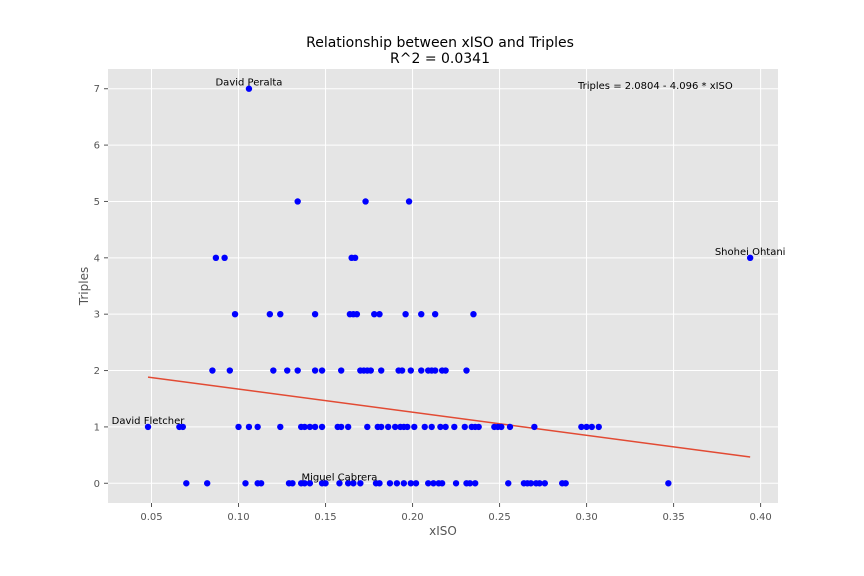 This screenshot has width=864, height=576. Describe the element at coordinates (443, 531) in the screenshot. I see `x-axis-label: xISO` at that location.